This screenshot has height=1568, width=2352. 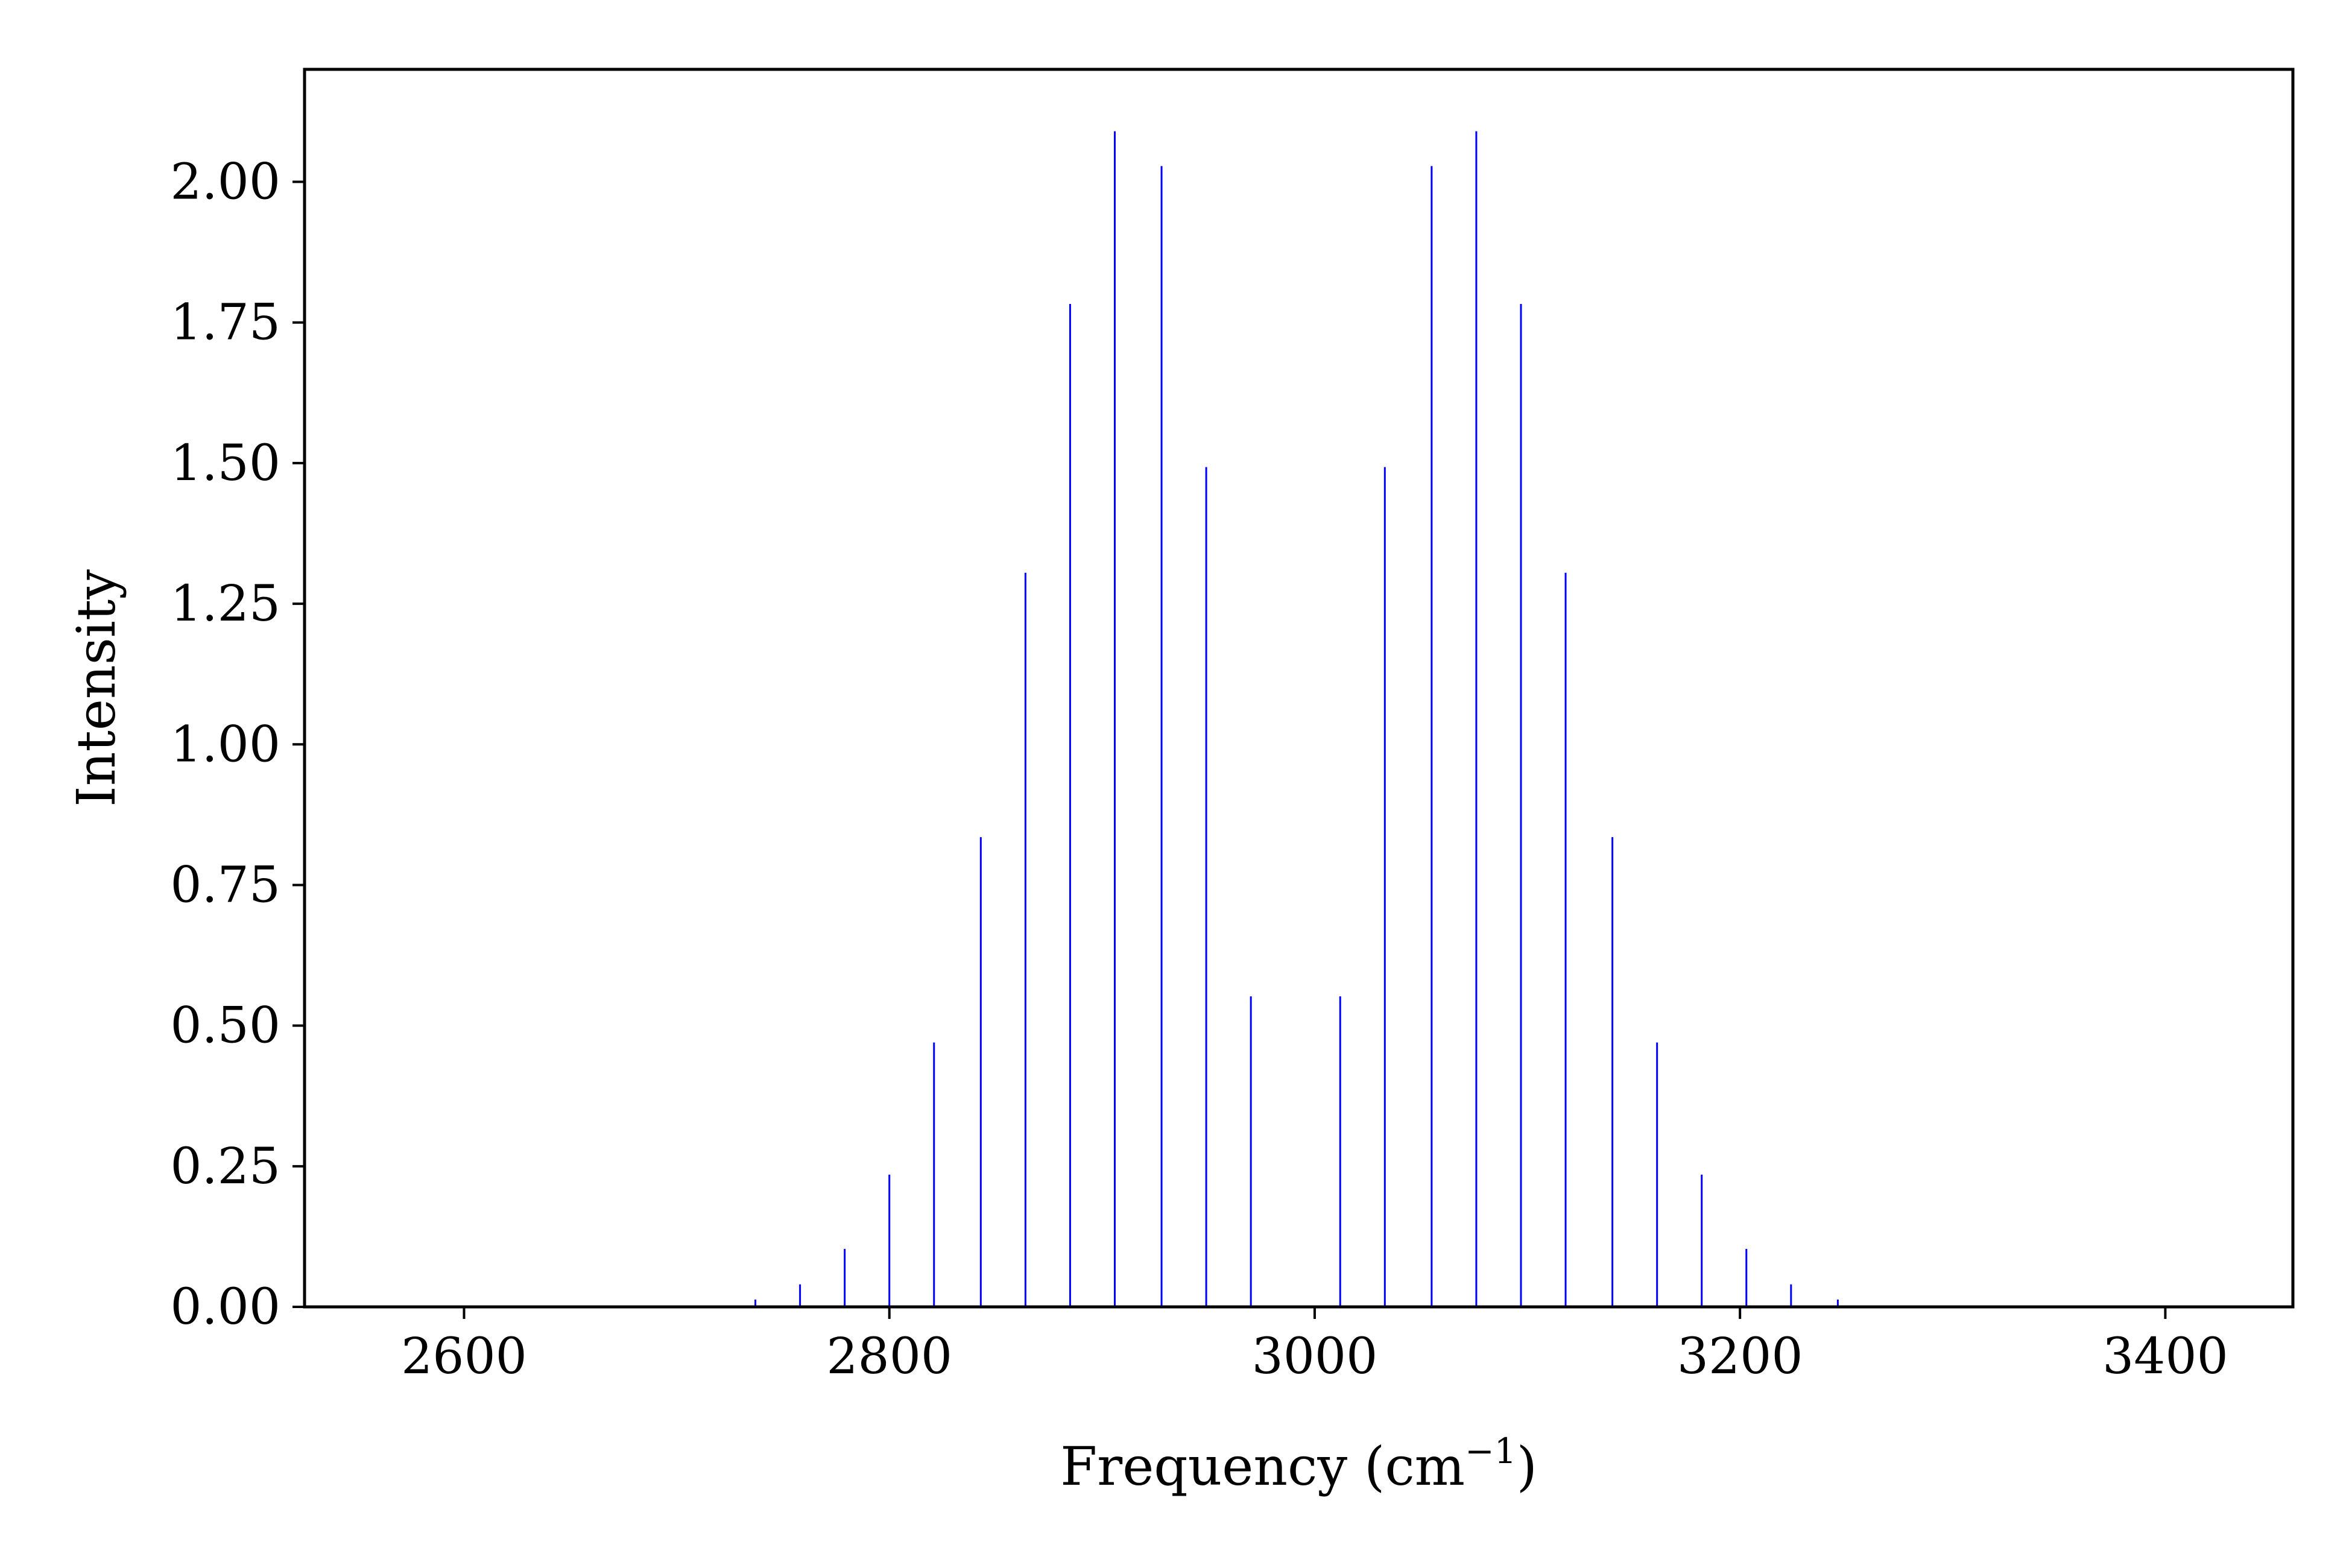 What do you see at coordinates (1527, 1466) in the screenshot?
I see `x-axis-label-suffix: )` at bounding box center [1527, 1466].